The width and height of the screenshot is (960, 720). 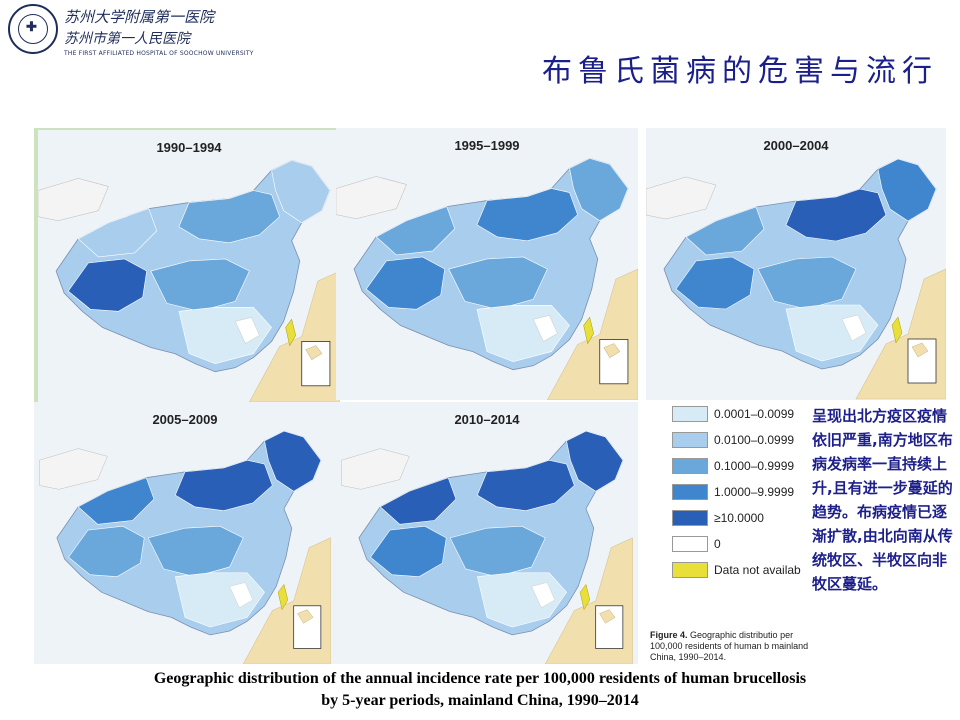 I want to click on panel-period-label: 1990–1994, so click(x=189, y=147).